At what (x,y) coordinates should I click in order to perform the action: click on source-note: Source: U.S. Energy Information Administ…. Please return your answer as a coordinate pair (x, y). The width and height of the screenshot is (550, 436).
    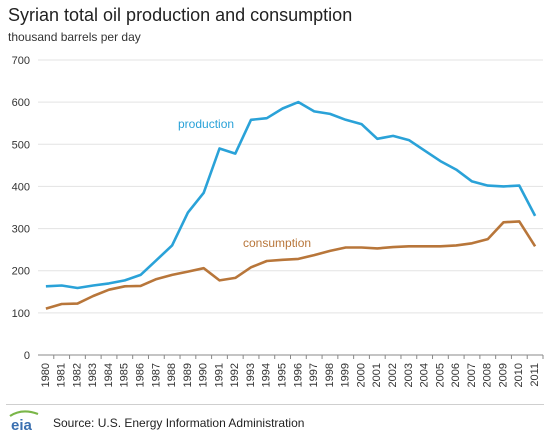
    Looking at the image, I should click on (179, 423).